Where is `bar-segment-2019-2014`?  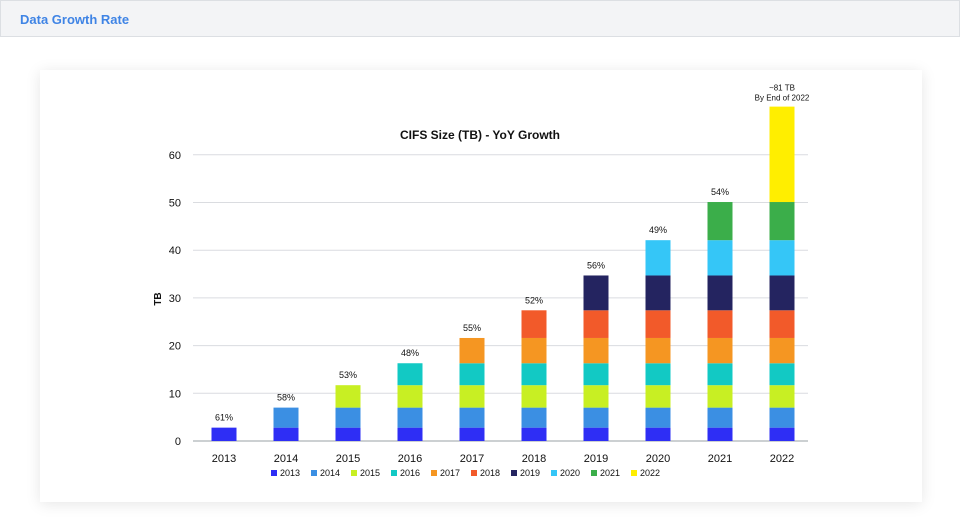
bar-segment-2019-2014 is located at coordinates (596, 417).